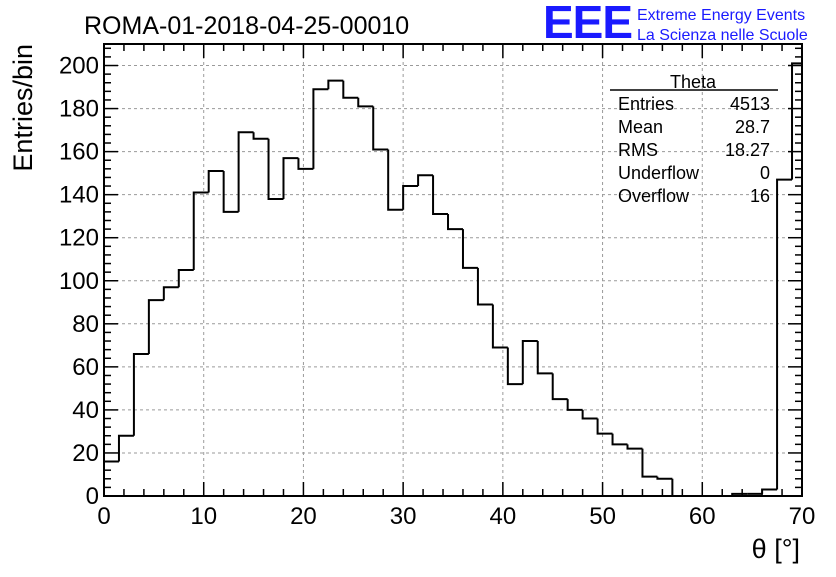  What do you see at coordinates (85, 410) in the screenshot?
I see `y-tick-label: 40` at bounding box center [85, 410].